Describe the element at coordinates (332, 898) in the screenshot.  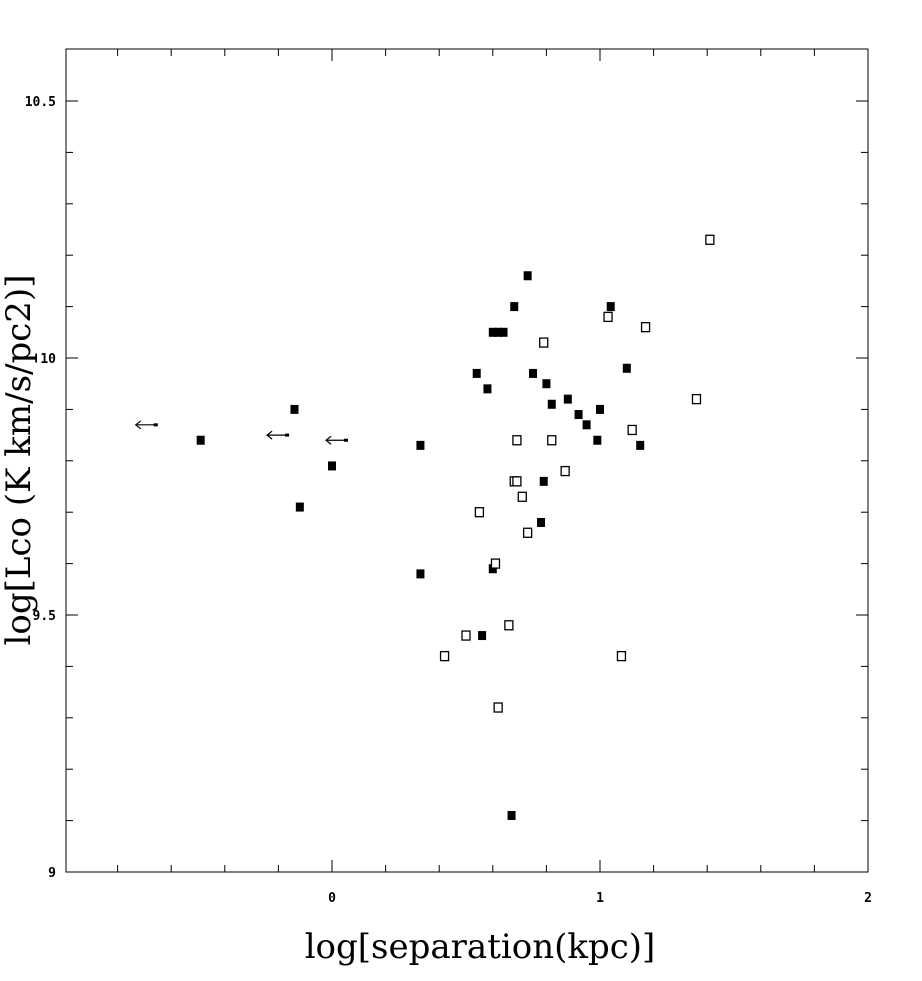
I see `x-tick-label: 0` at that location.